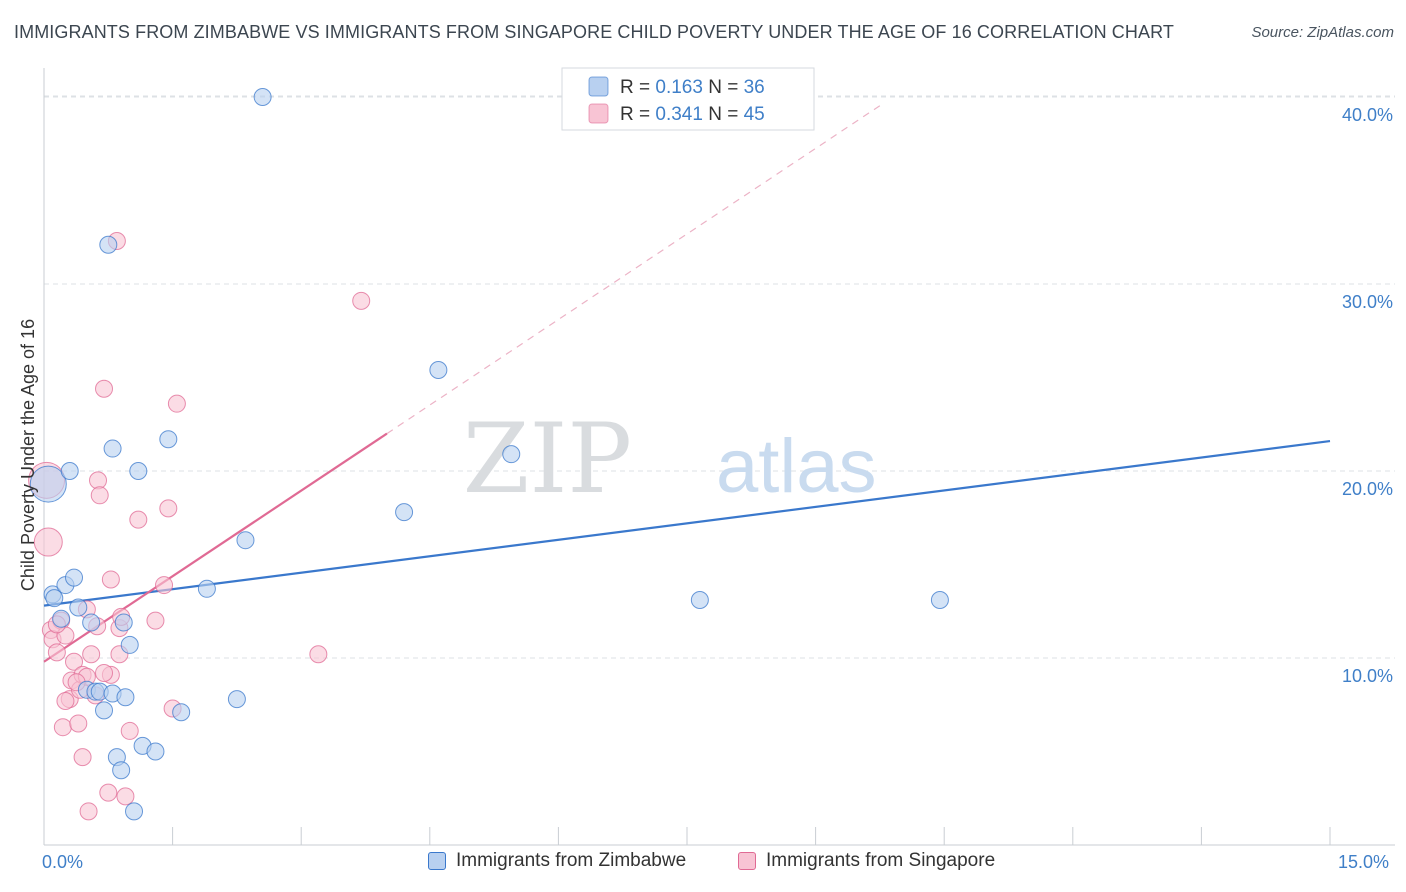 The image size is (1406, 892). I want to click on watermark-zip: ZIP, so click(547, 459).